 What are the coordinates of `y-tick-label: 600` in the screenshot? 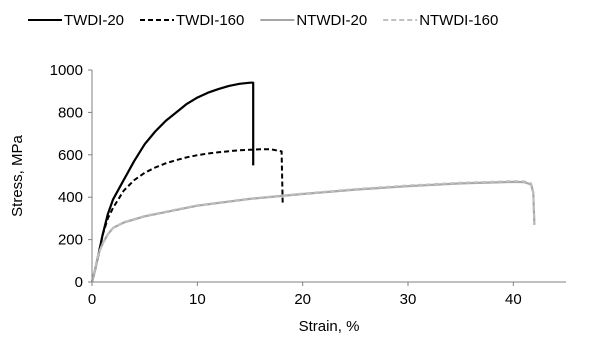 It's located at (70, 155).